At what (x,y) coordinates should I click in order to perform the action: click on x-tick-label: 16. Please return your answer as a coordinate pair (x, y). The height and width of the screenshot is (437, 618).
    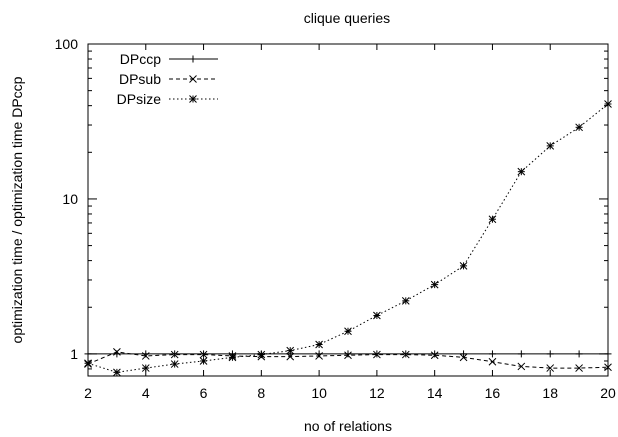
    Looking at the image, I should click on (493, 393).